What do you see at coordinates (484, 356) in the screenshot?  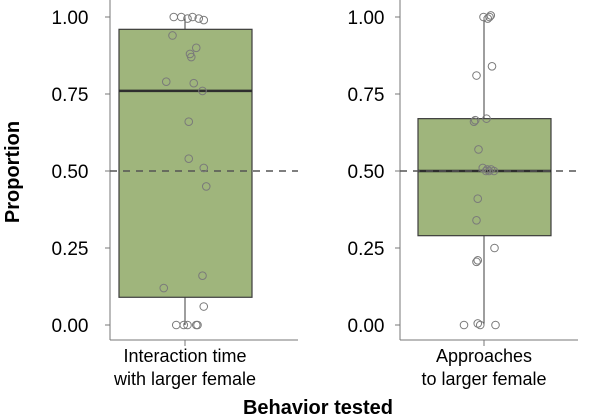 I see `category-label: Approaches` at bounding box center [484, 356].